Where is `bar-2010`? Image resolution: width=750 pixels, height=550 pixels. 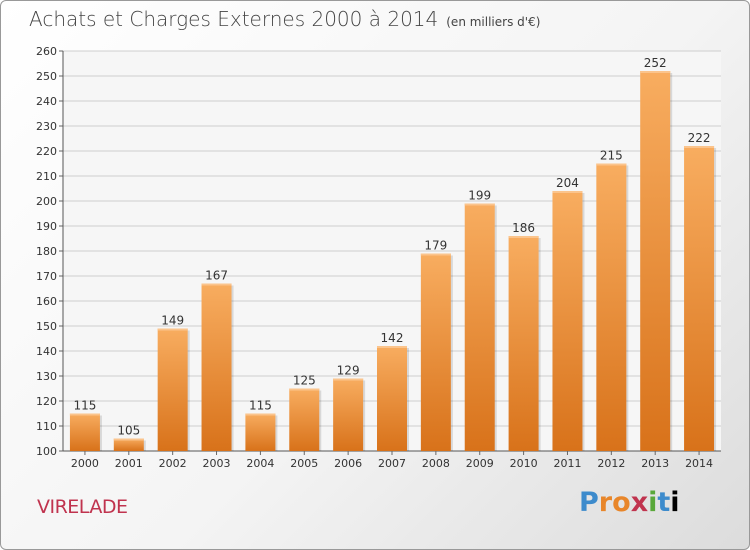
bar-2010 is located at coordinates (523, 343).